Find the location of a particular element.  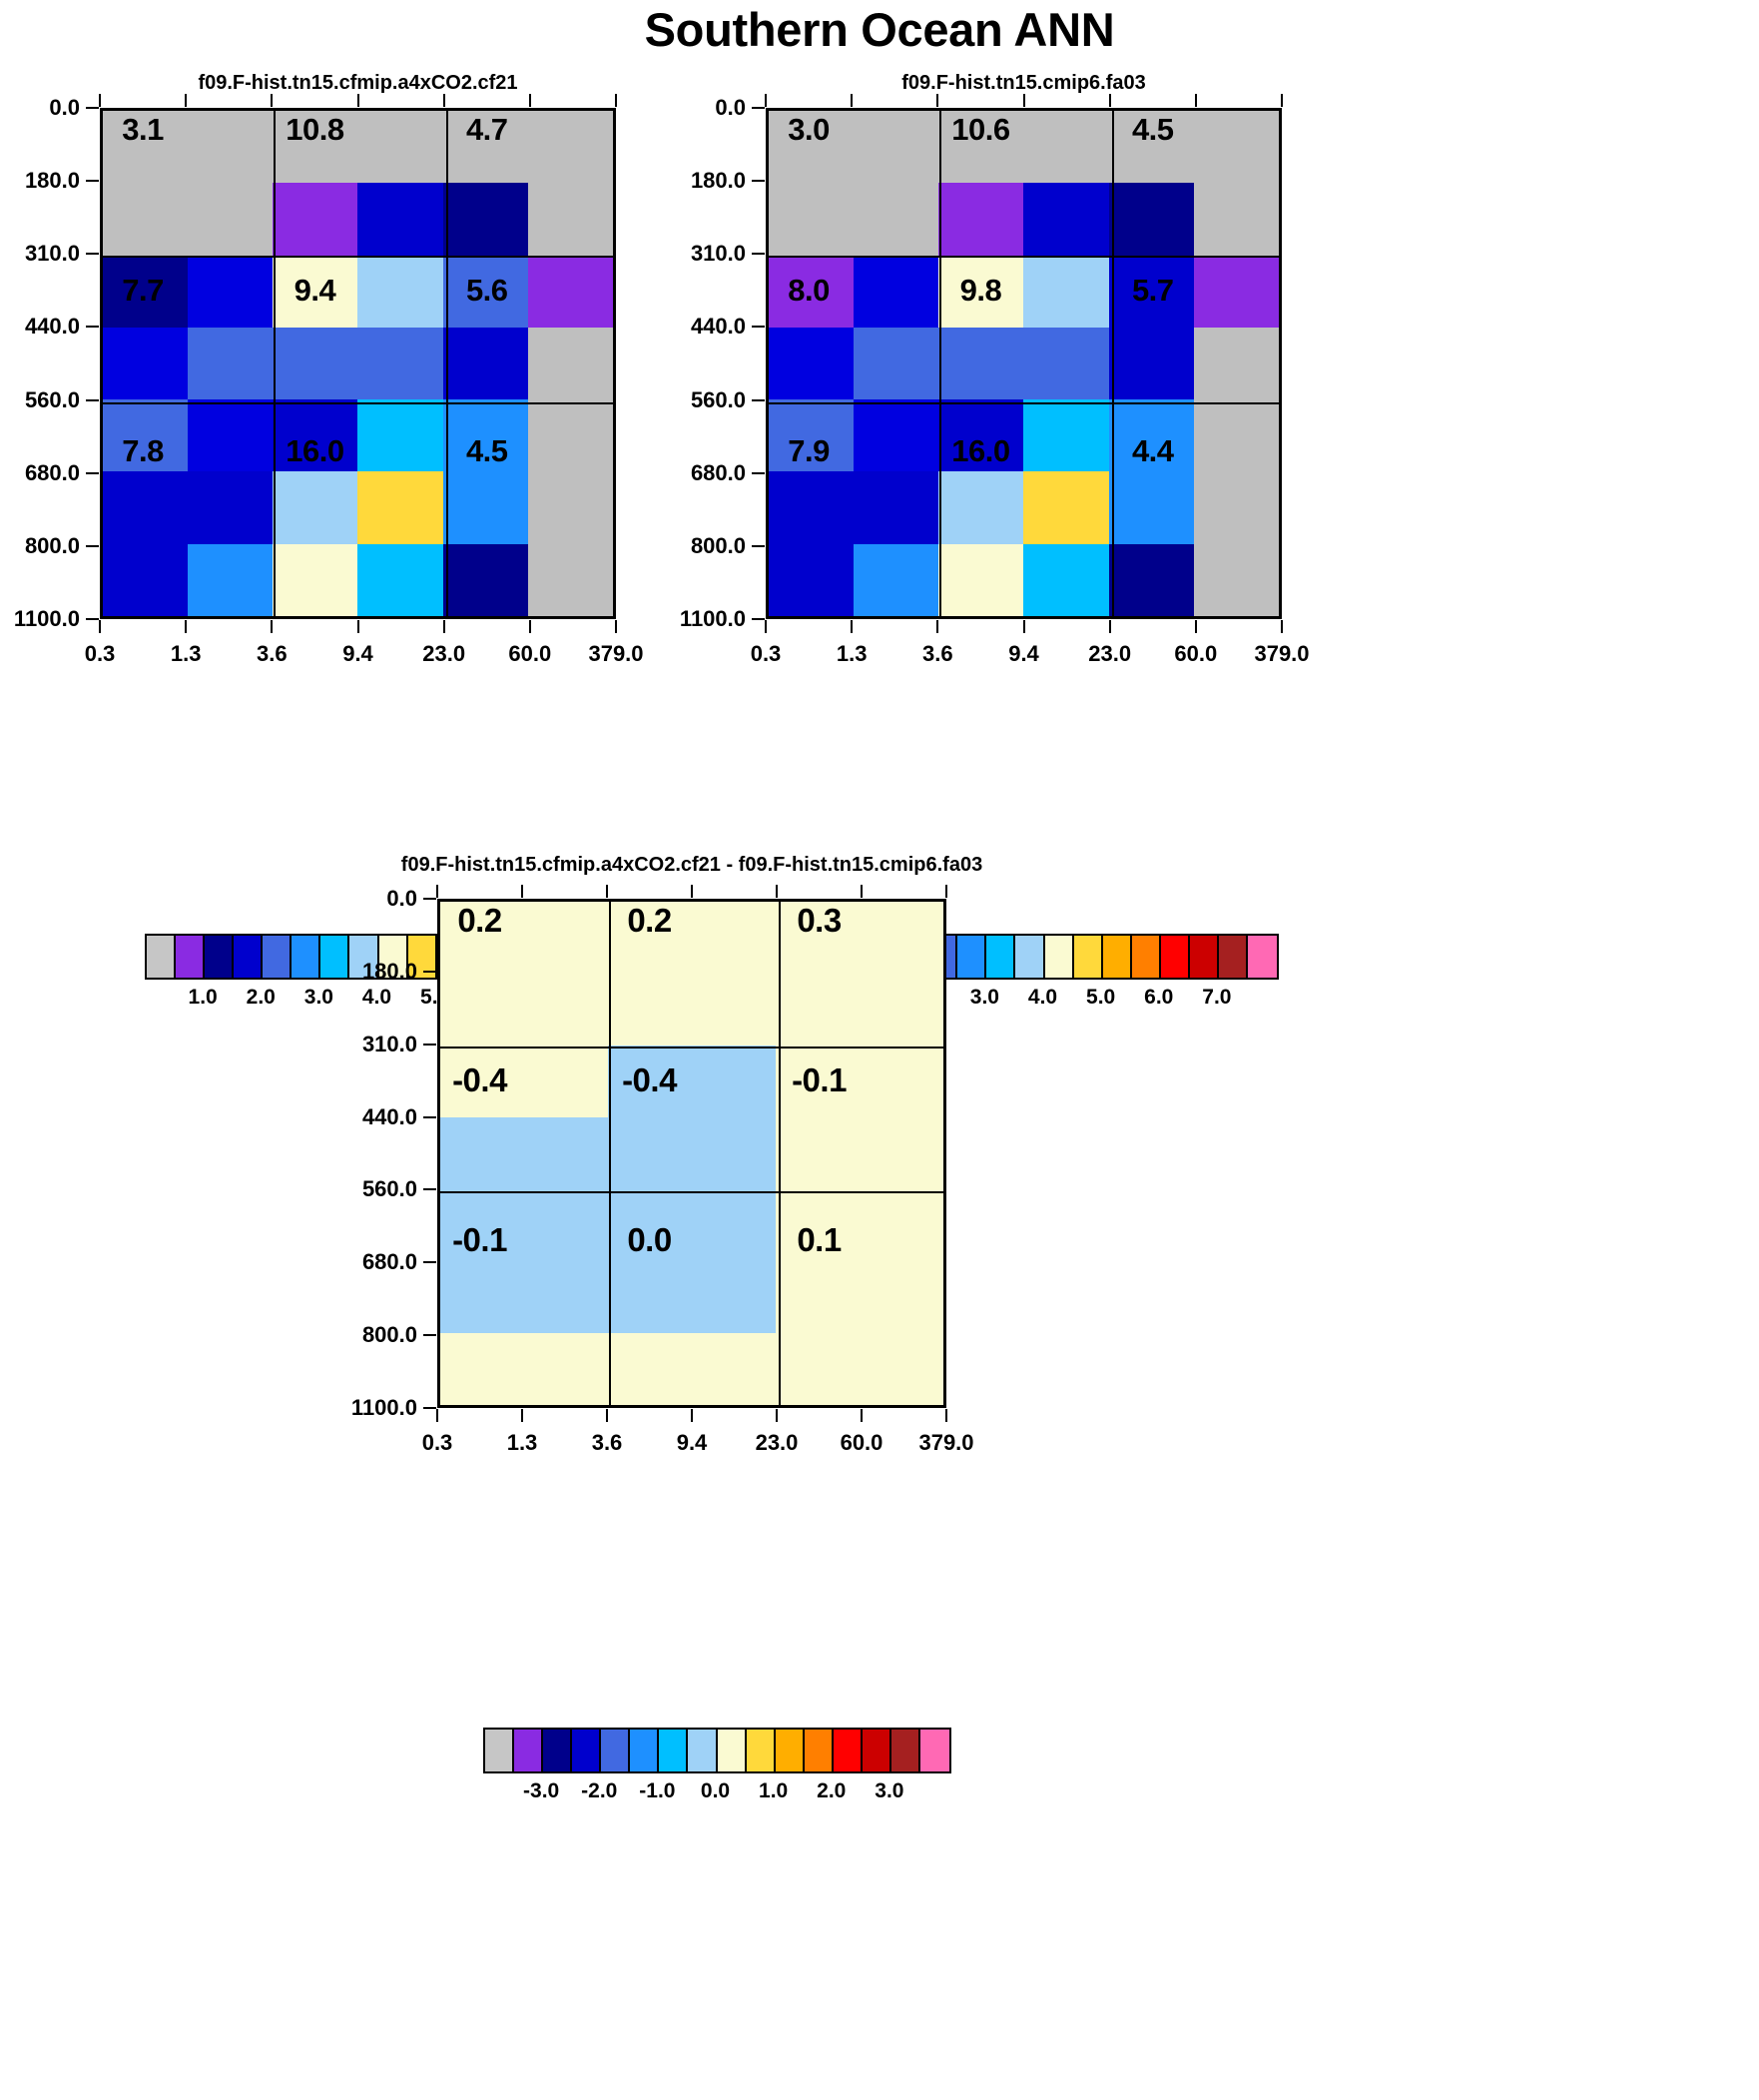

colorbar-tick-label: 1.0 is located at coordinates (774, 1790).